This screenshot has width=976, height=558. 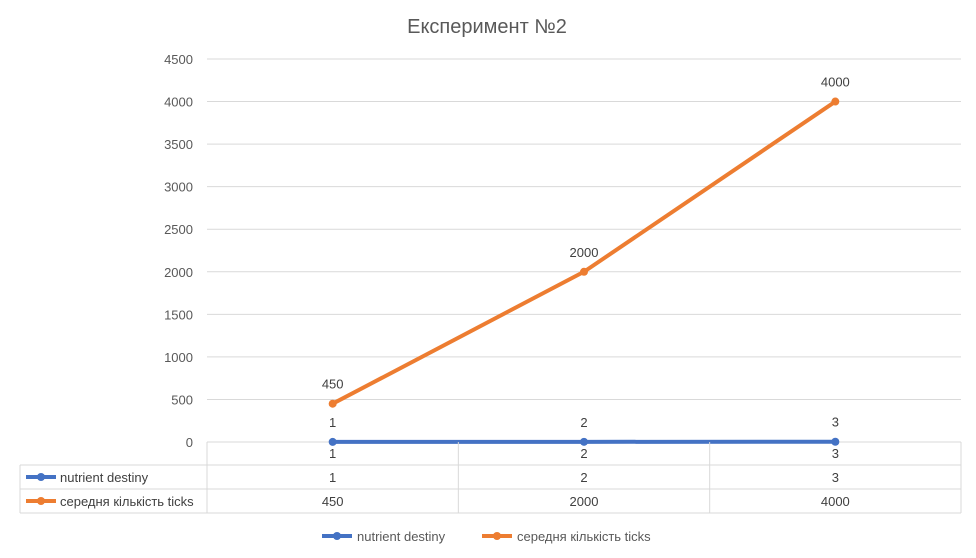 What do you see at coordinates (332, 477) in the screenshot?
I see `table-cell: 1` at bounding box center [332, 477].